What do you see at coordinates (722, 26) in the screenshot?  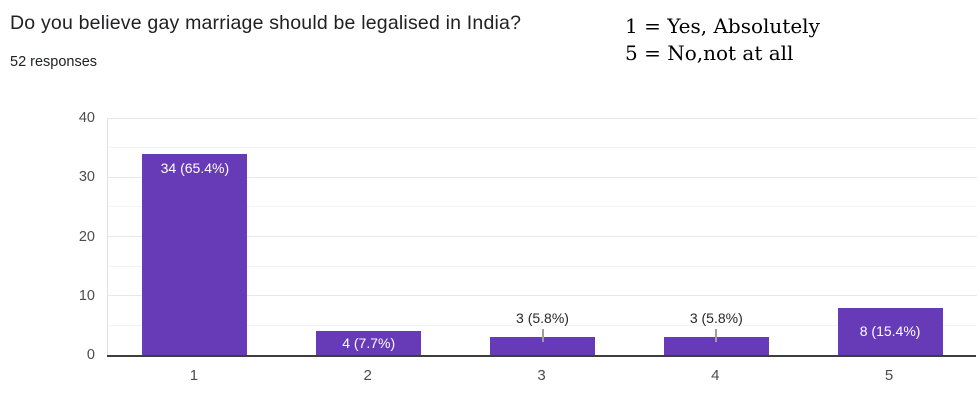 I see `scale-legend-line-1: 1 = Yes, Absolutely` at bounding box center [722, 26].